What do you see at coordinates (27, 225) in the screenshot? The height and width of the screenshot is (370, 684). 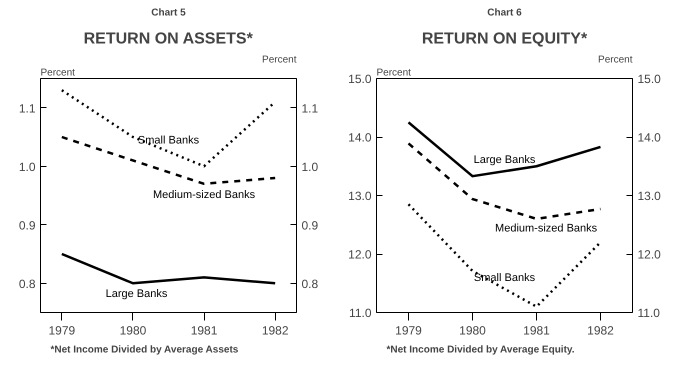 I see `y-tick-label: 0.9` at bounding box center [27, 225].